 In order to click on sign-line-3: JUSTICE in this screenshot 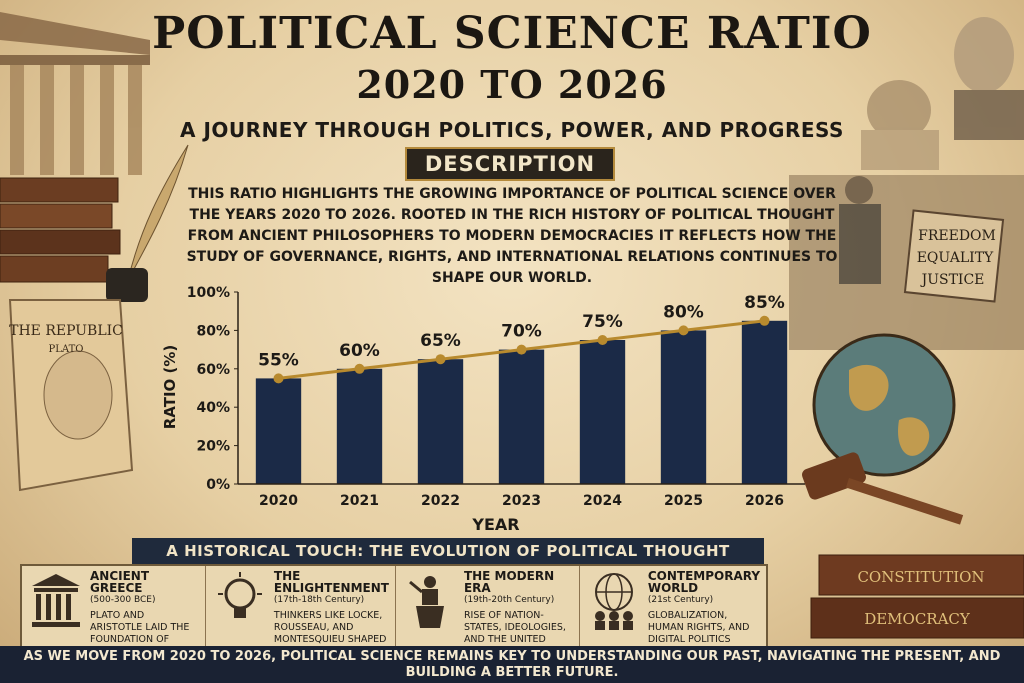, I will do `click(952, 280)`.